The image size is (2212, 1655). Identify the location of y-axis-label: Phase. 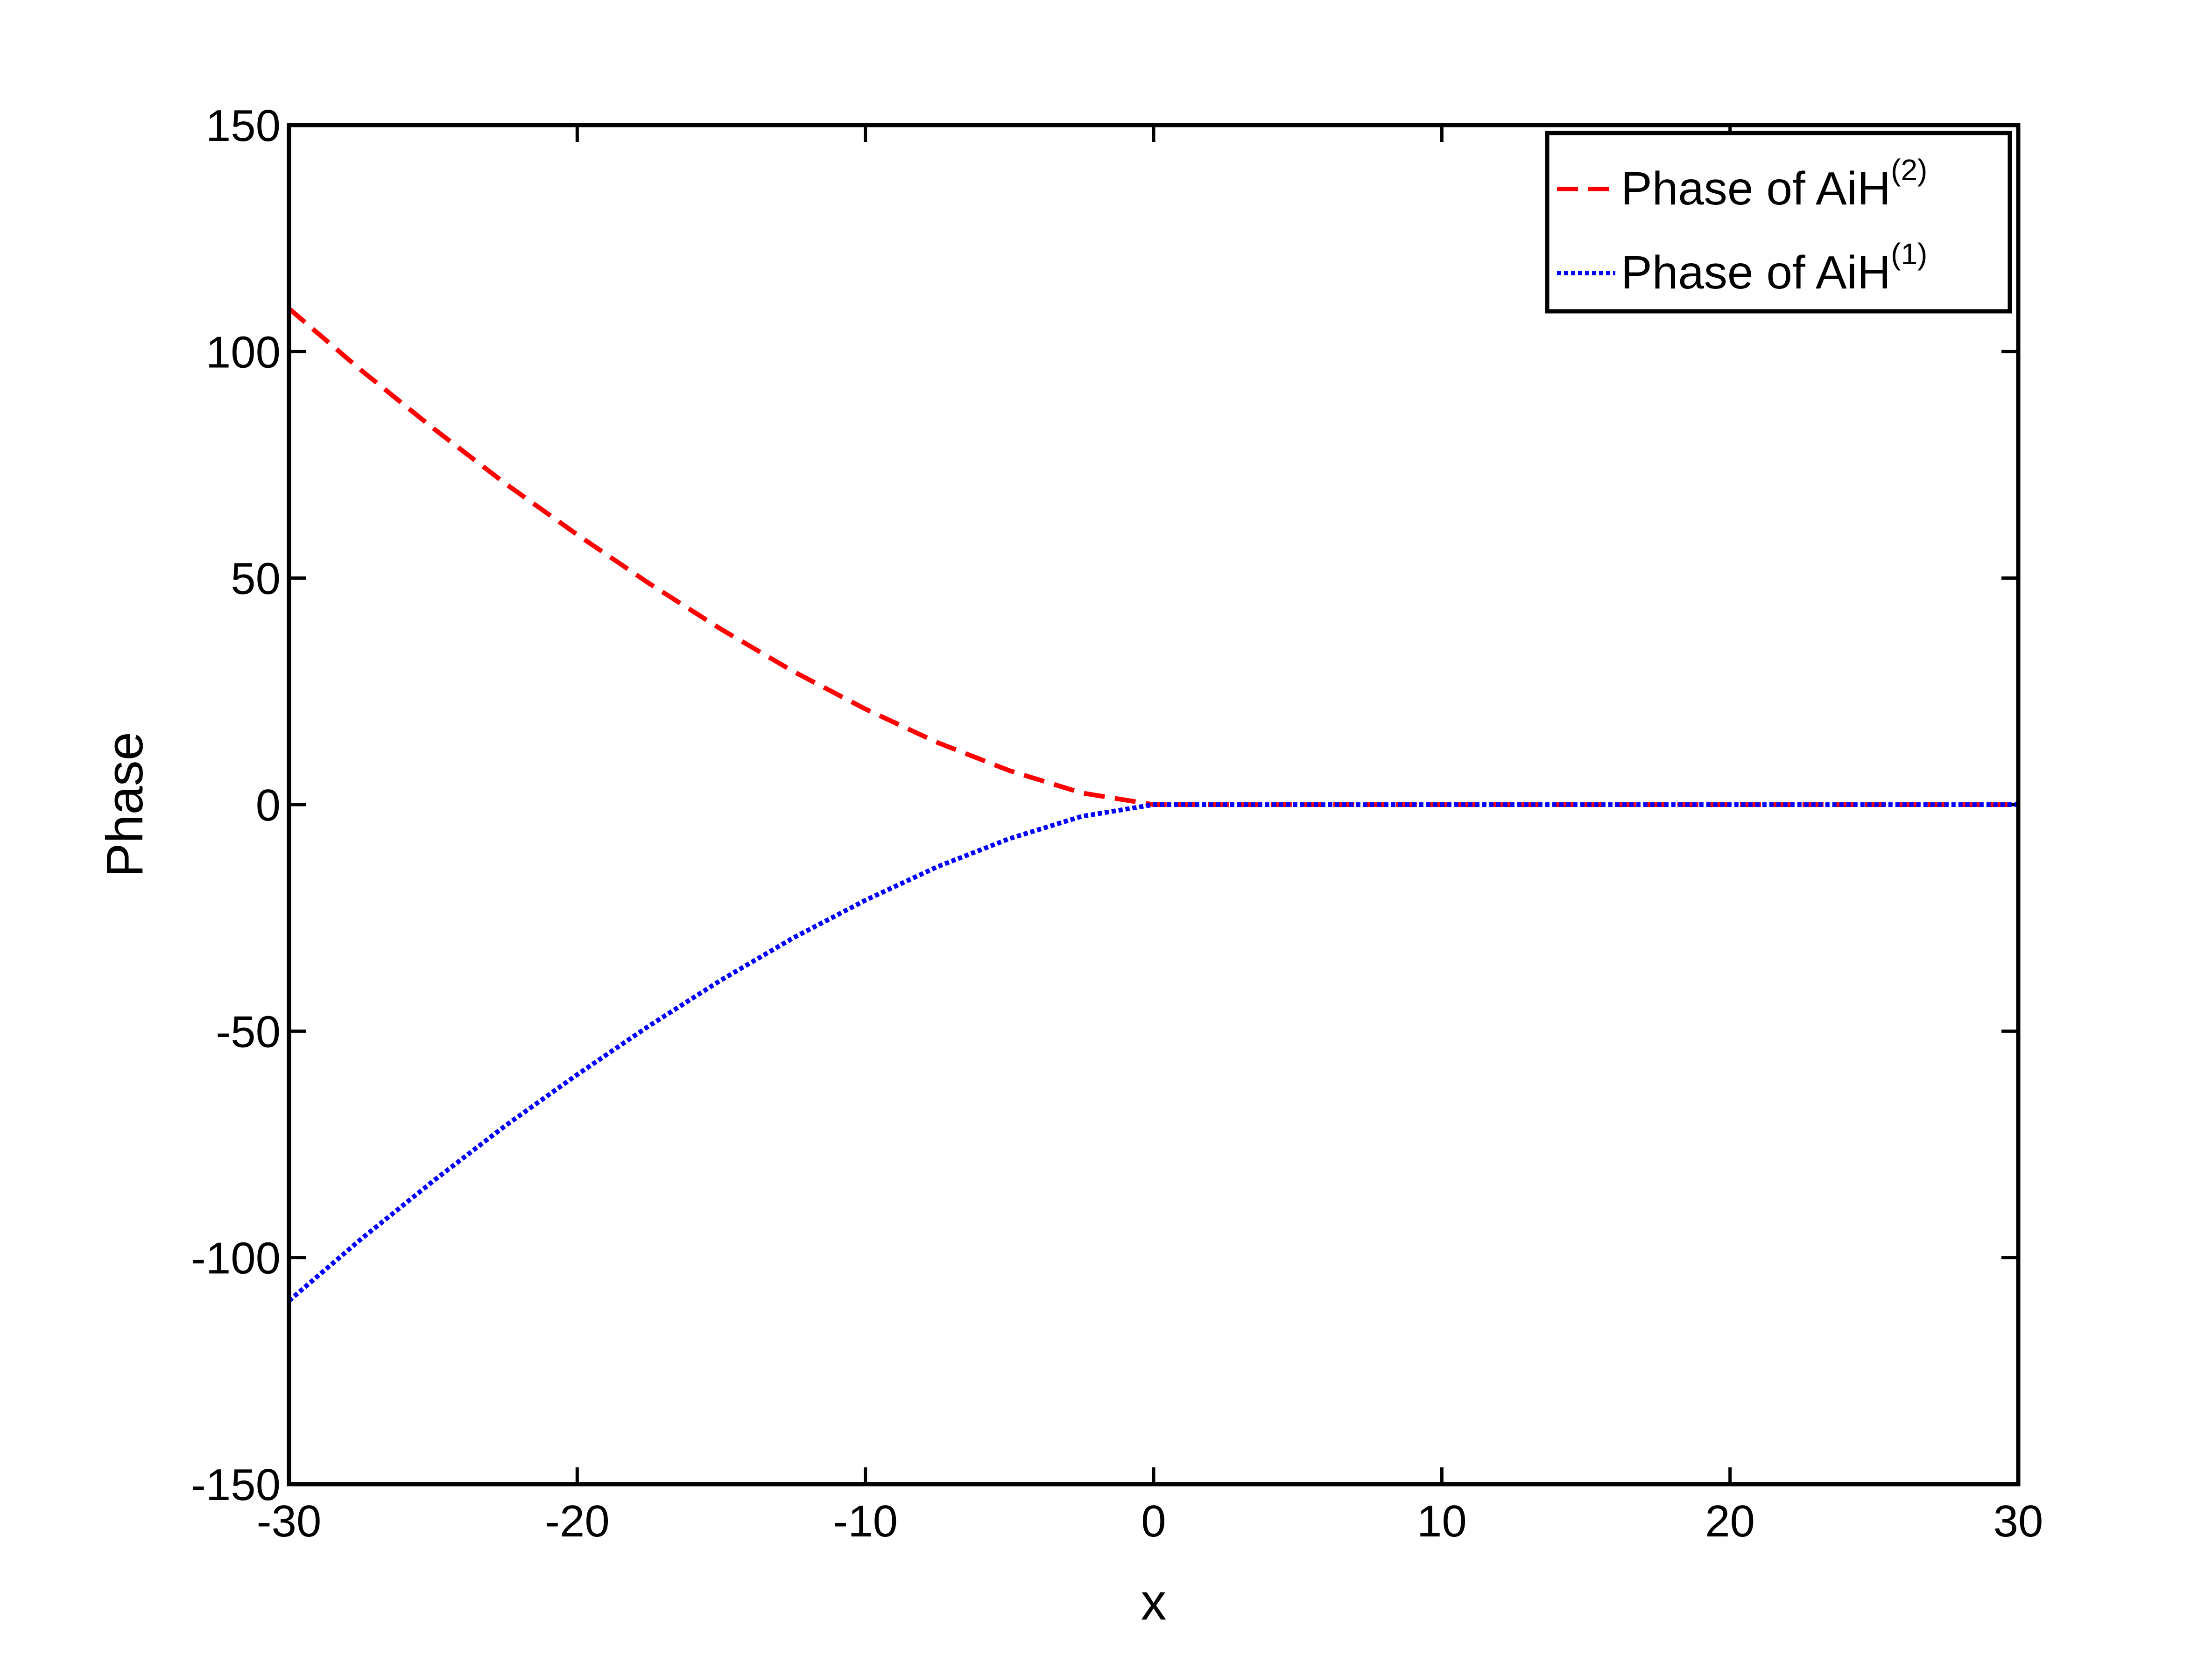
(125, 804).